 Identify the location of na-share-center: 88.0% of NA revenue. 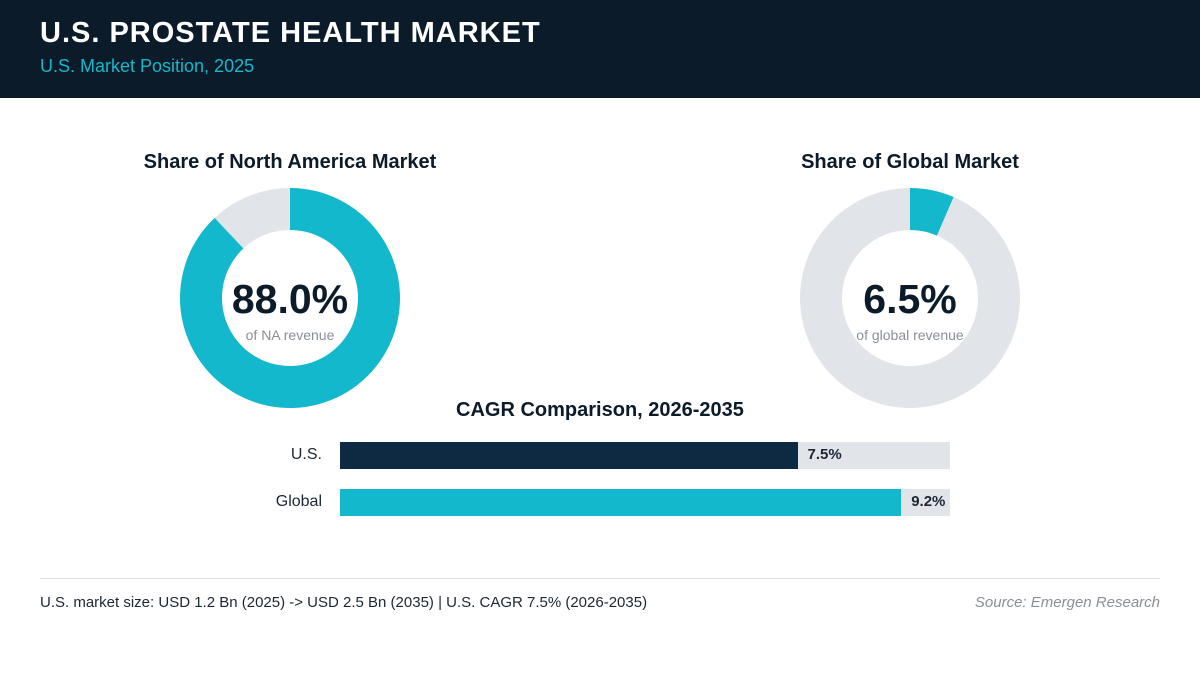
(290, 310).